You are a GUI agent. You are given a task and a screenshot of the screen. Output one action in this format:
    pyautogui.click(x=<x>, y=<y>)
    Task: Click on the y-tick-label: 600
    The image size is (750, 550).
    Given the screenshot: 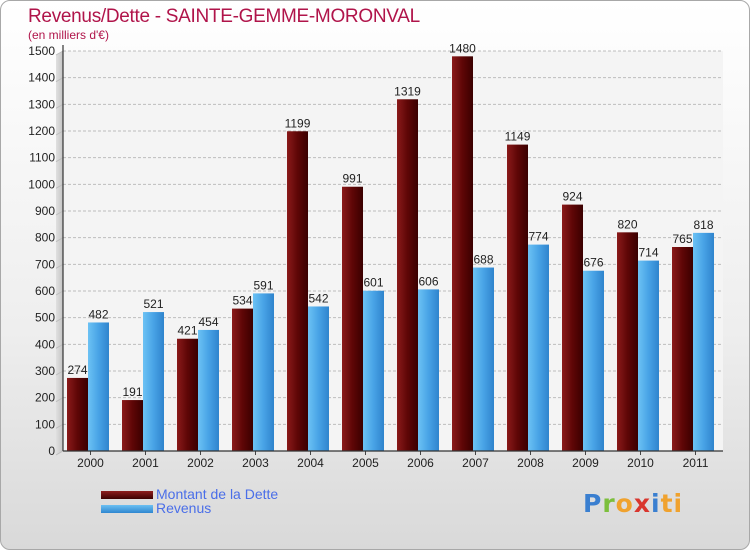 What is the action you would take?
    pyautogui.click(x=45, y=291)
    